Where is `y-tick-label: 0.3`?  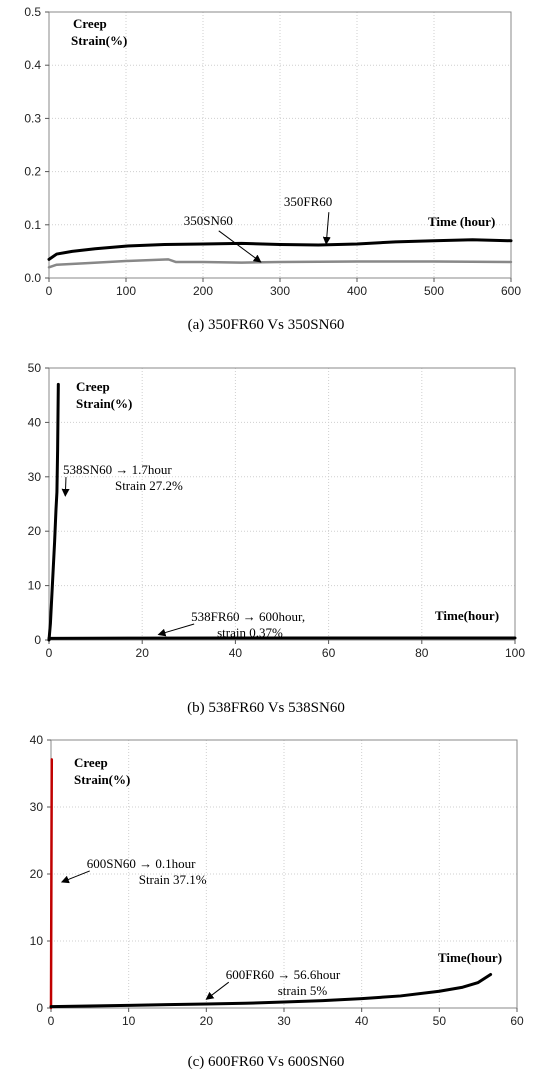 y-tick-label: 0.3 is located at coordinates (32, 118).